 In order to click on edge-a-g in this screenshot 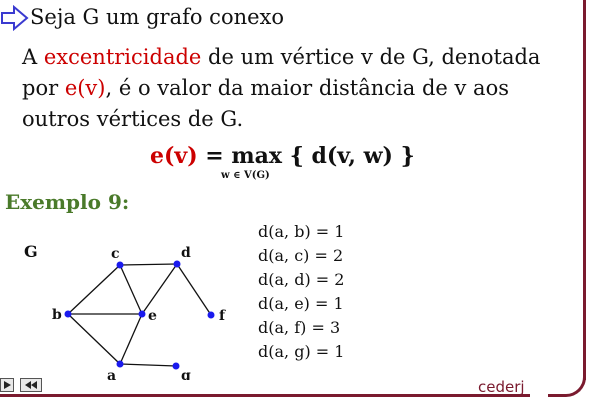, I will do `click(148, 365)`.